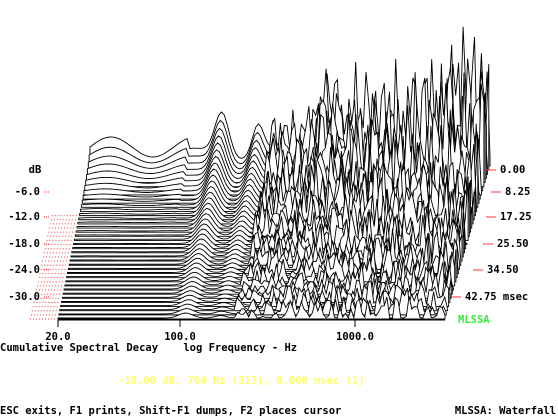 The width and height of the screenshot is (558, 419). Describe the element at coordinates (513, 244) in the screenshot. I see `time-tick-label: 25.50` at that location.